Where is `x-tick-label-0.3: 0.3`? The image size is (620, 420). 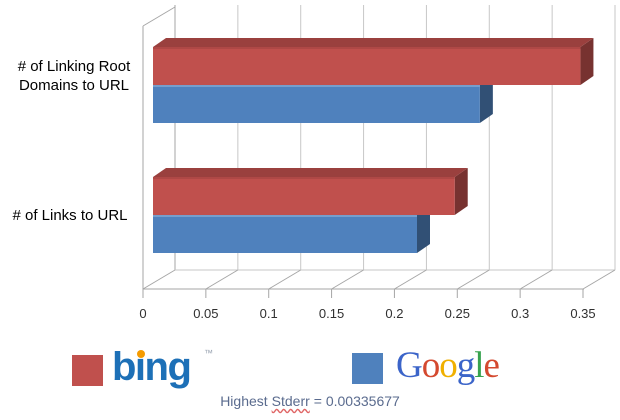
x-tick-label-0.3: 0.3 is located at coordinates (520, 313).